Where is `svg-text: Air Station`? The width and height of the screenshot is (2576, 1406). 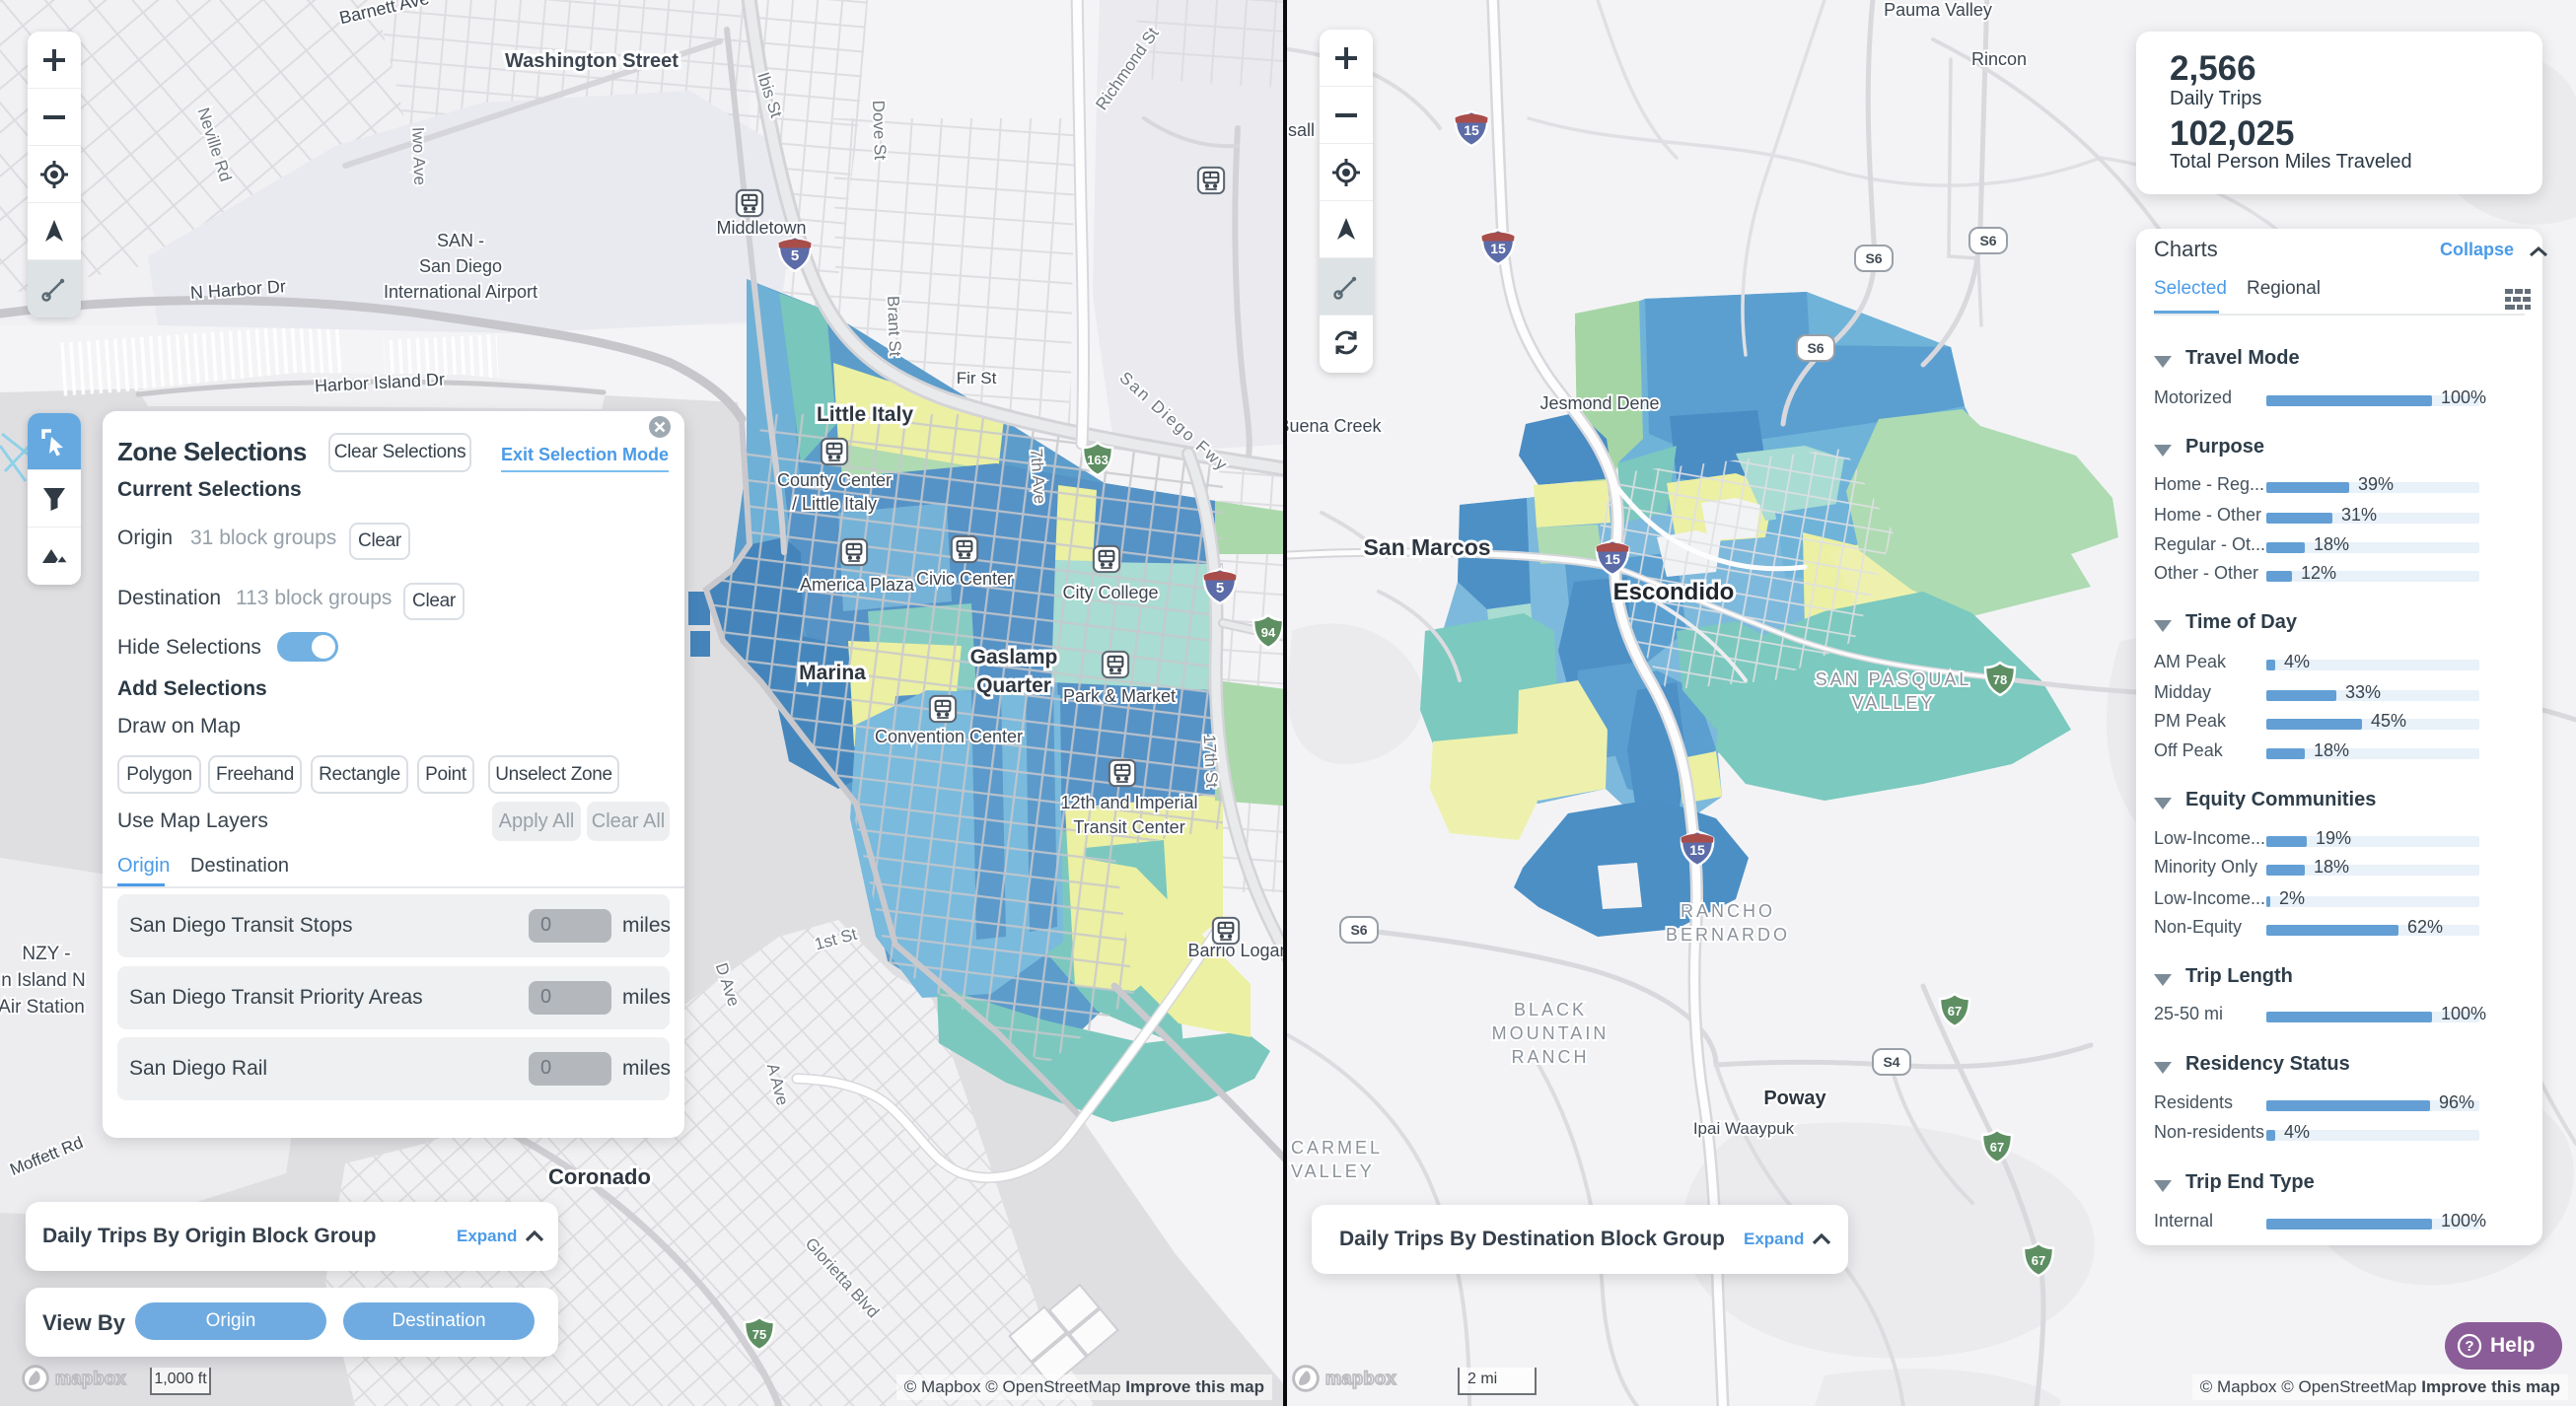
svg-text: Air Station is located at coordinates (42, 1007).